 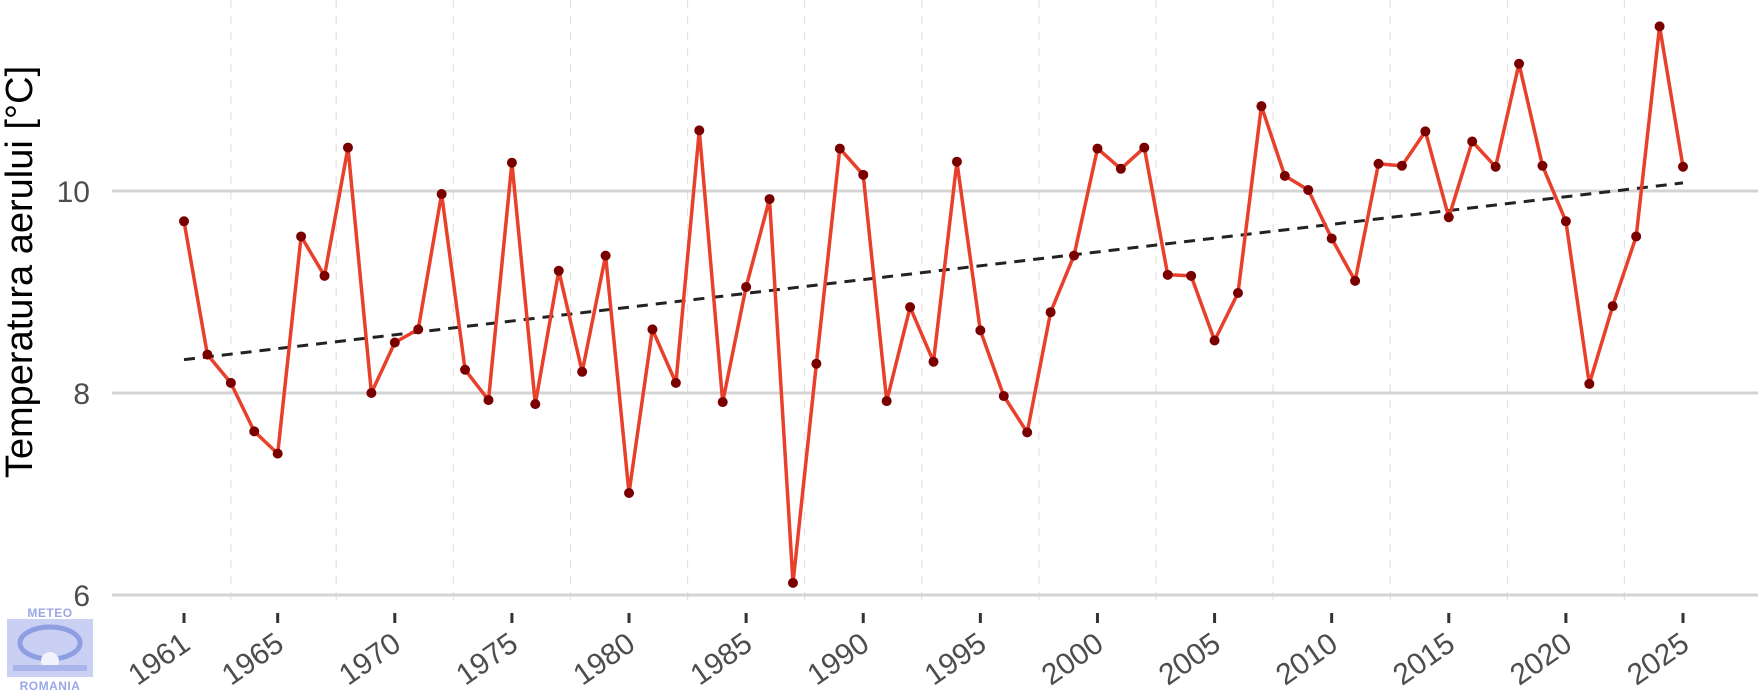 What do you see at coordinates (73, 192) in the screenshot?
I see `y-tick-label: 10` at bounding box center [73, 192].